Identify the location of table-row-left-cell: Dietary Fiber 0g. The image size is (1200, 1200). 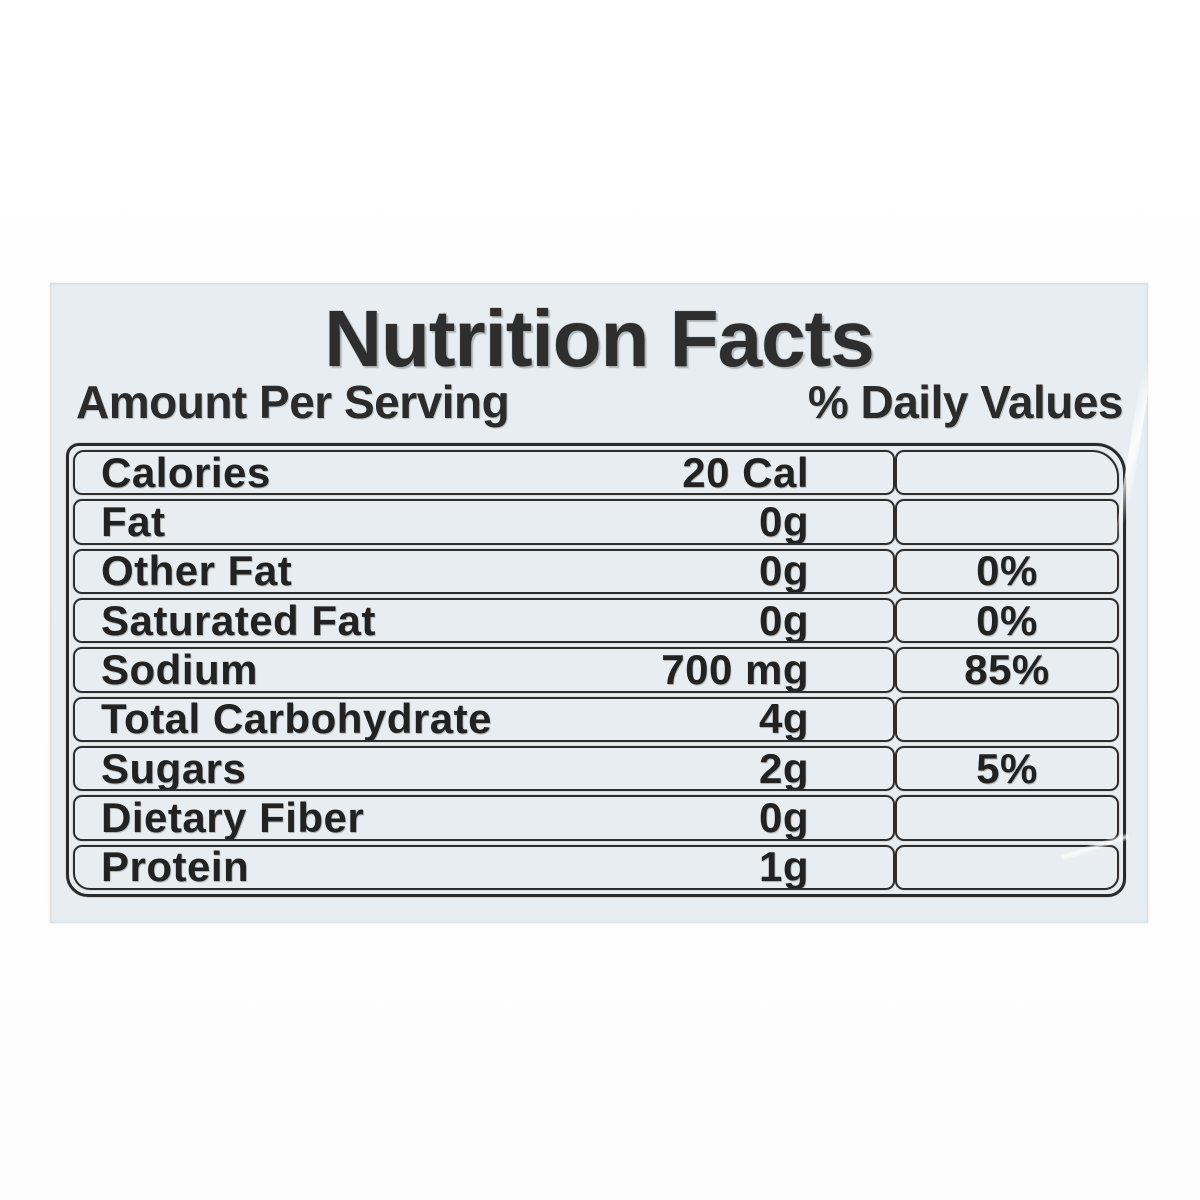
(484, 818).